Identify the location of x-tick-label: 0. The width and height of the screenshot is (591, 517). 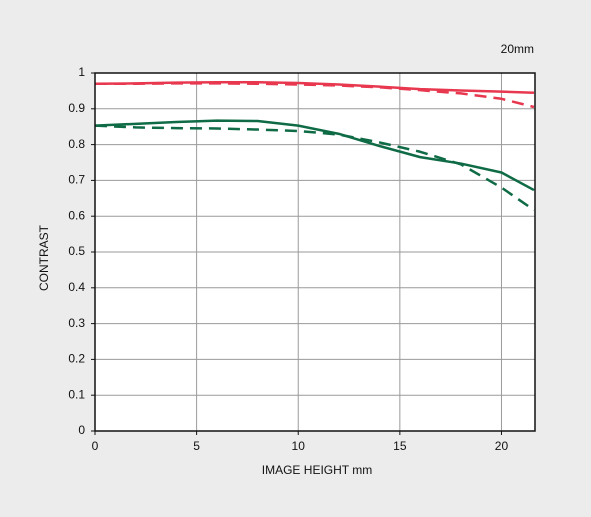
(95, 446).